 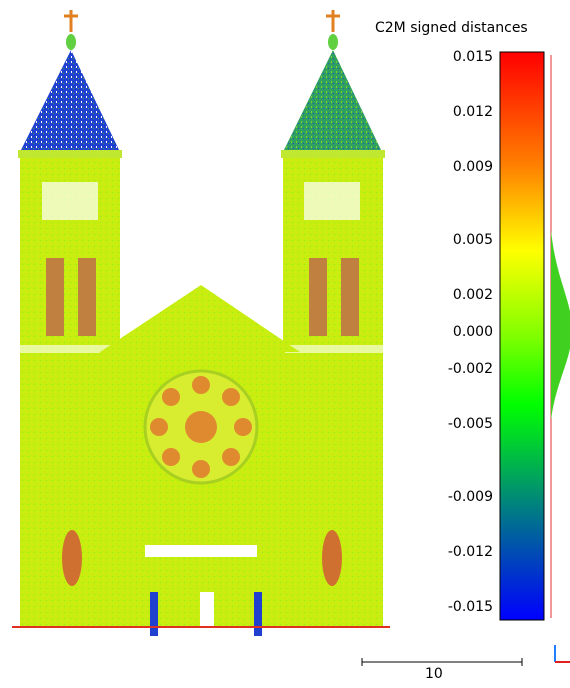 What do you see at coordinates (434, 674) in the screenshot?
I see `ruler-label: 10` at bounding box center [434, 674].